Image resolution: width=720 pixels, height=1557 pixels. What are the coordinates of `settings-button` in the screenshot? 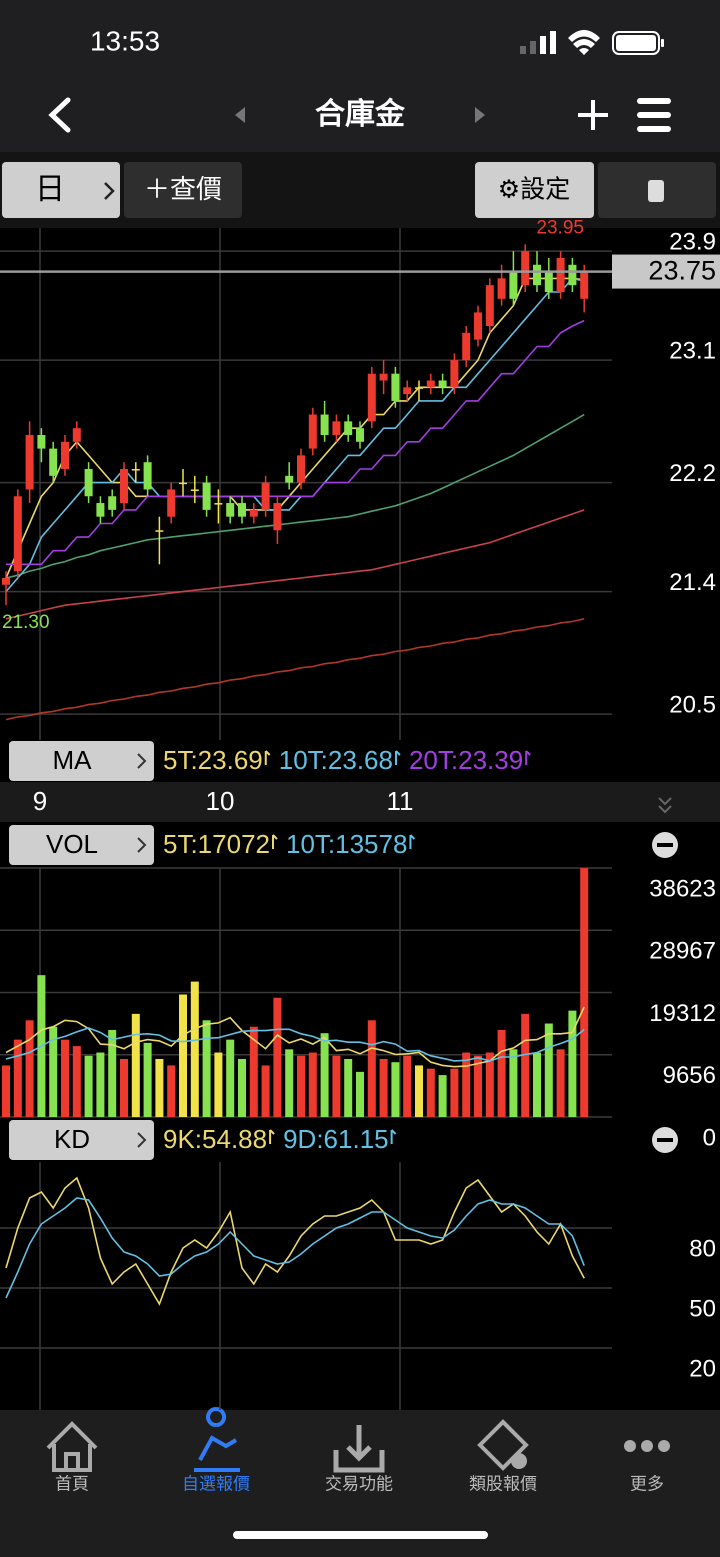 It's located at (534, 190).